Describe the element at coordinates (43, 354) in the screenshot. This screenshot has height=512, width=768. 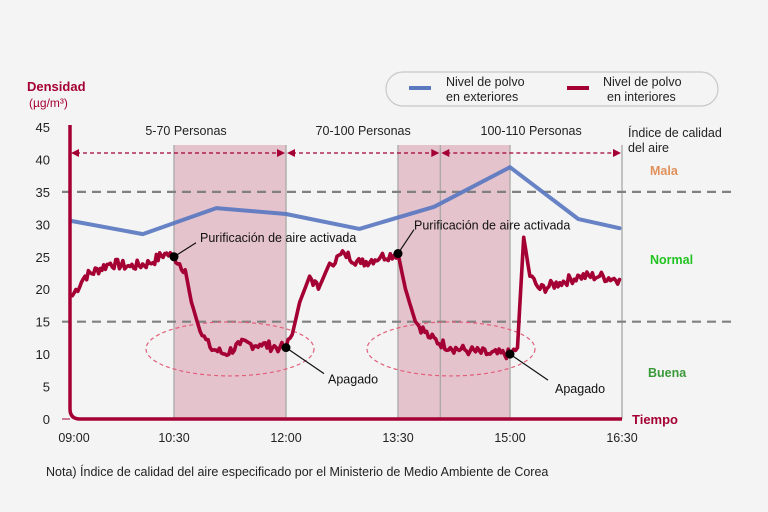
I see `y-tick-label: 10` at that location.